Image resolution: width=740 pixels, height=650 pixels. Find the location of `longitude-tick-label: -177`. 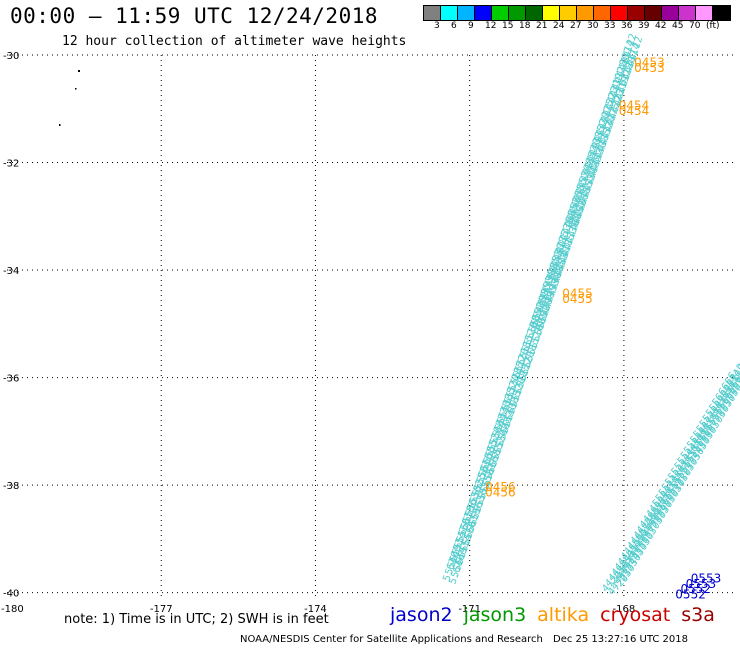

longitude-tick-label: -177 is located at coordinates (161, 609).